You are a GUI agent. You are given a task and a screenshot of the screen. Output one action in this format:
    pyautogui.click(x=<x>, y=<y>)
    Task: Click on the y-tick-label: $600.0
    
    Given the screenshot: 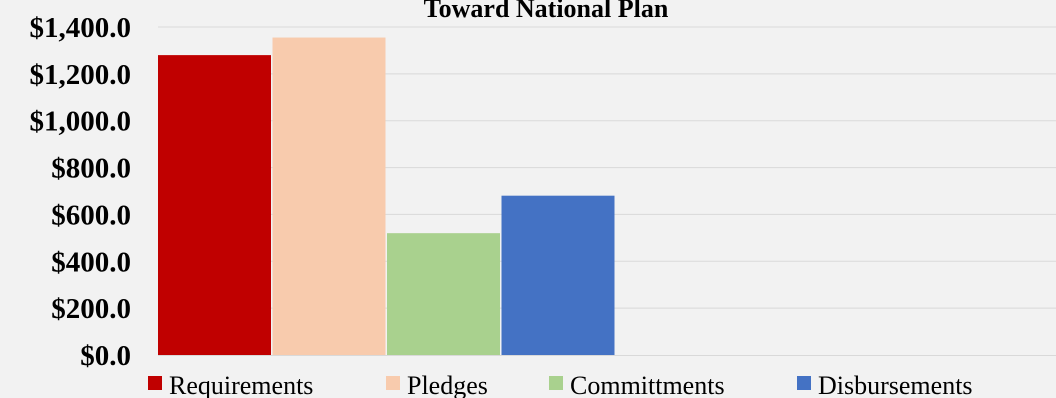 What is the action you would take?
    pyautogui.click(x=91, y=215)
    